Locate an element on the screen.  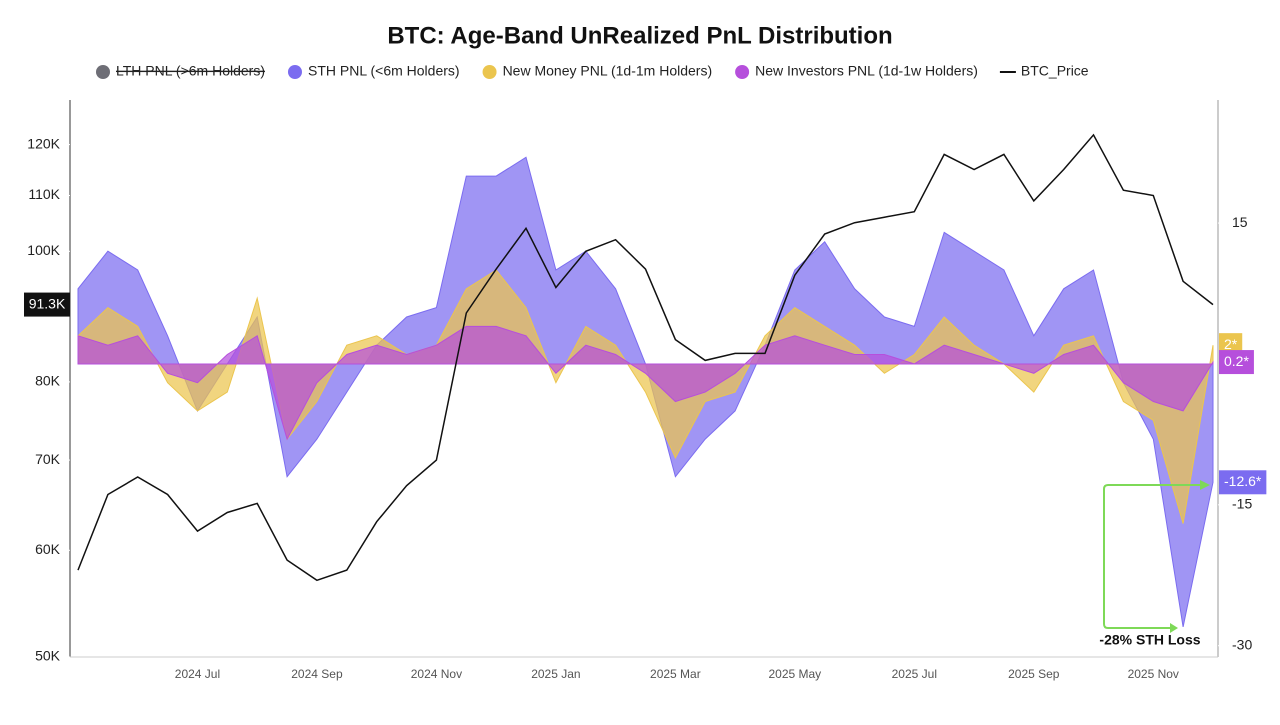
legend-label: STH PNL (<6m Holders) is located at coordinates (384, 71).